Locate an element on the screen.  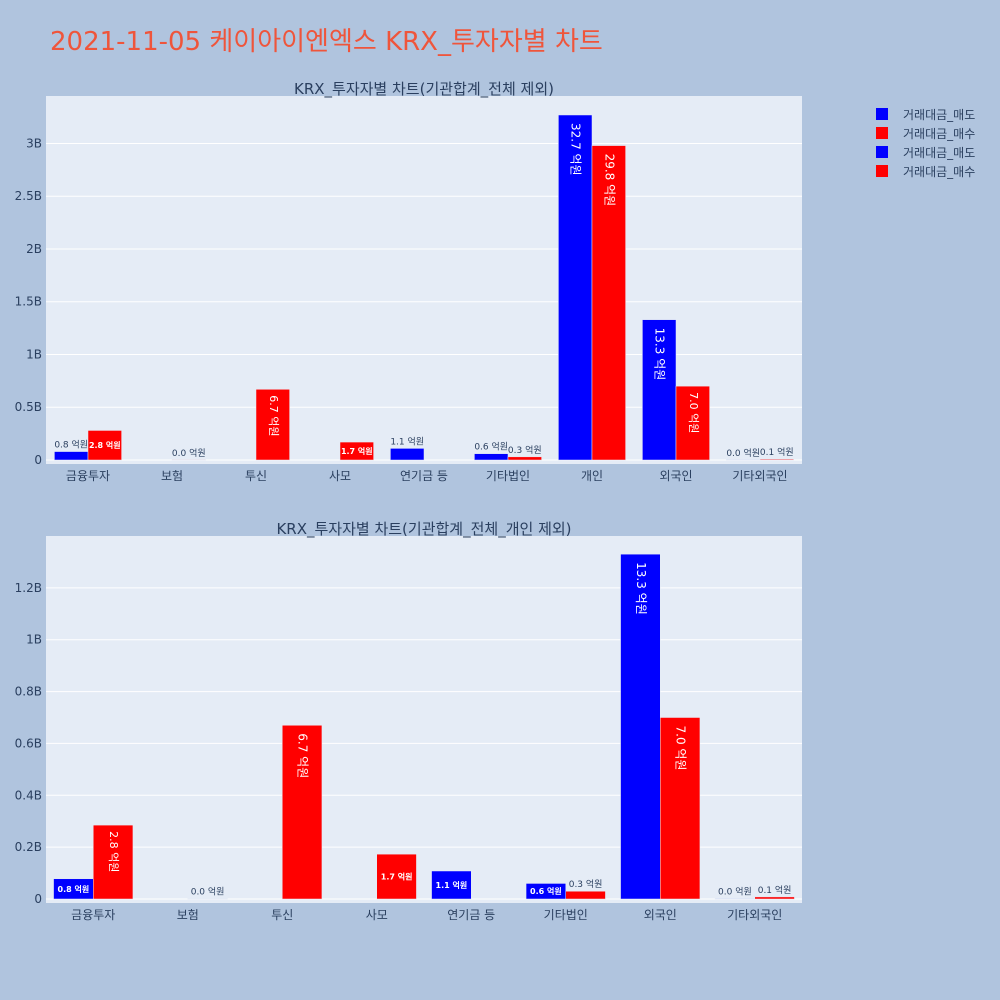
legend-item-sell-2: 거래대금_매도 is located at coordinates (925, 153).